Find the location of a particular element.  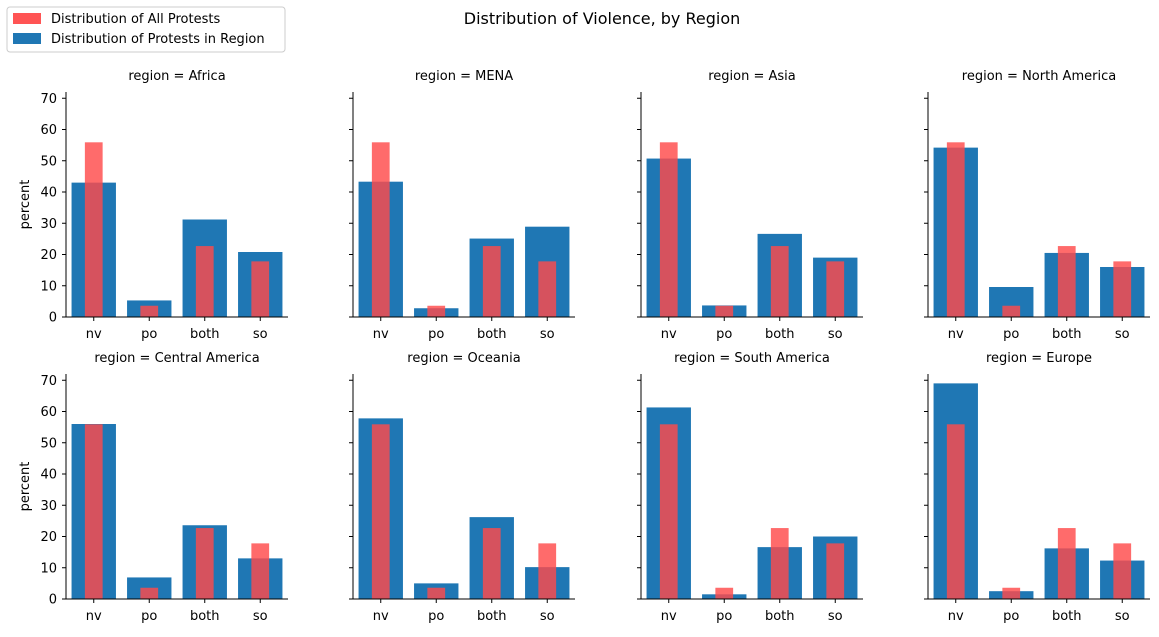

y-tick-label-0-3: 30 is located at coordinates (48, 224).